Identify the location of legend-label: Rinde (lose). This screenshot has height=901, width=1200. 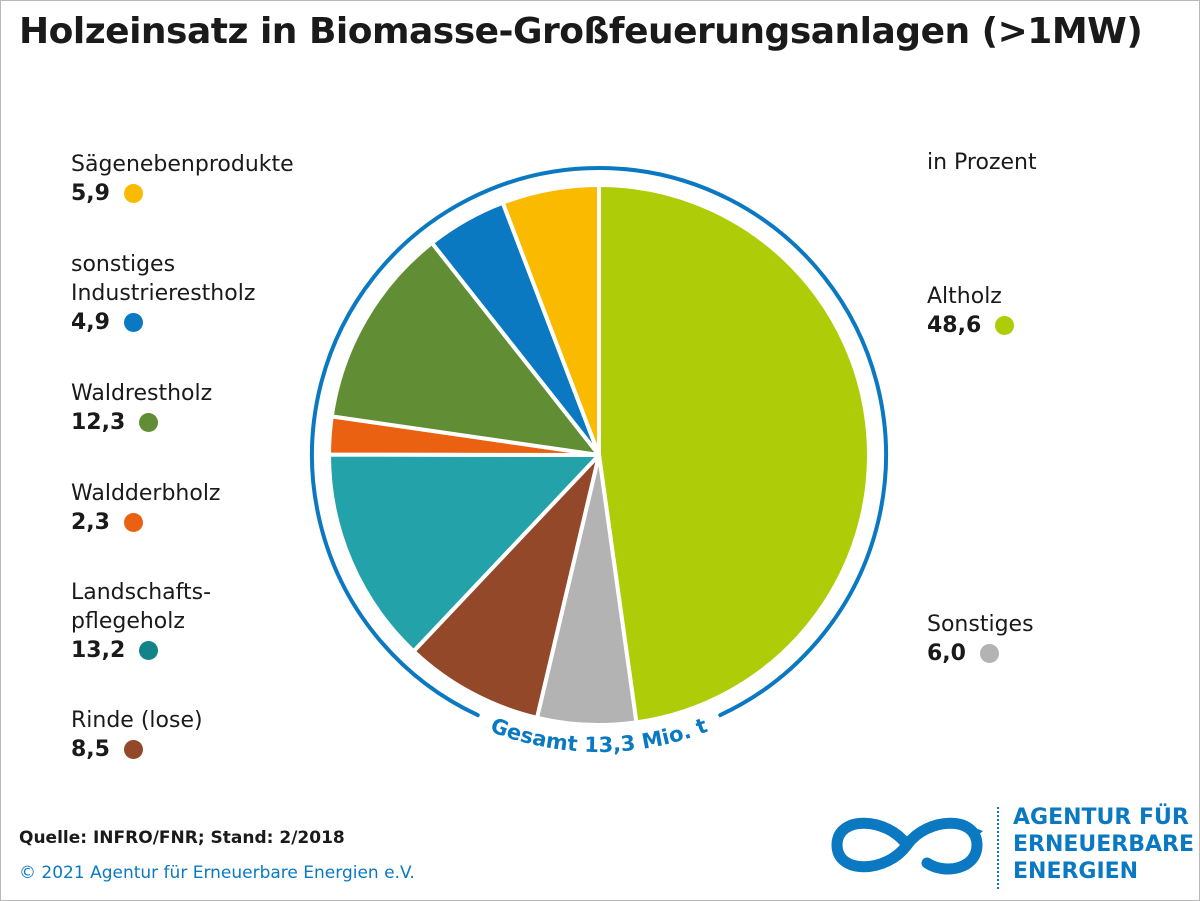
(137, 720).